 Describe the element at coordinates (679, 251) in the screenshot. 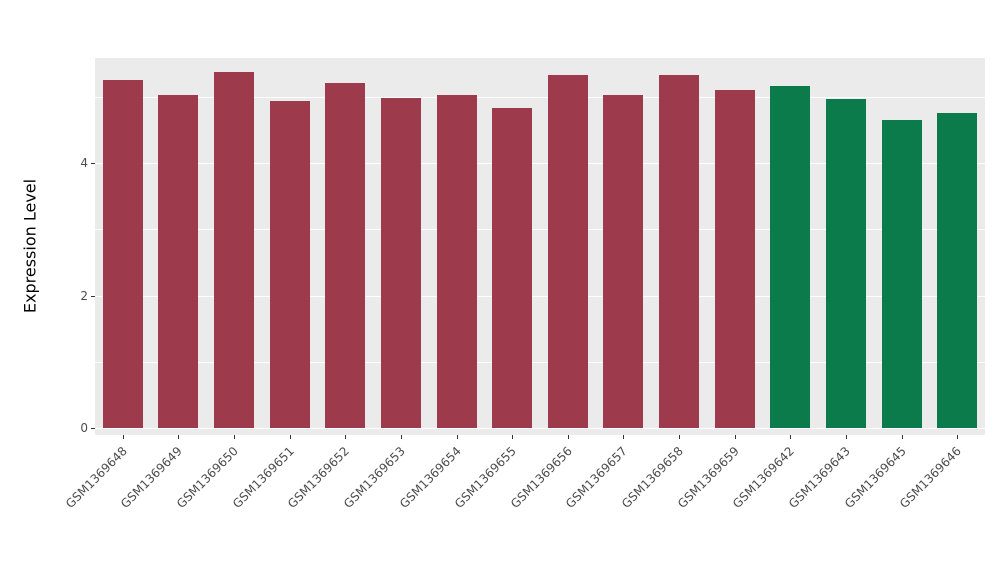

I see `bar-GSM1369658` at that location.